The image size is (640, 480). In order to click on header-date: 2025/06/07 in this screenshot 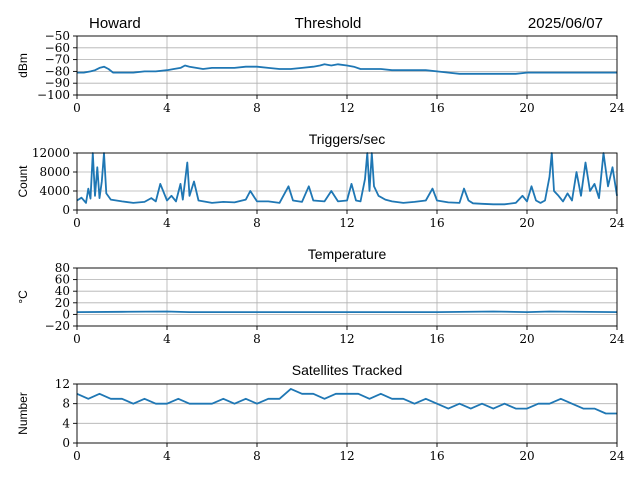, I will do `click(565, 23)`.